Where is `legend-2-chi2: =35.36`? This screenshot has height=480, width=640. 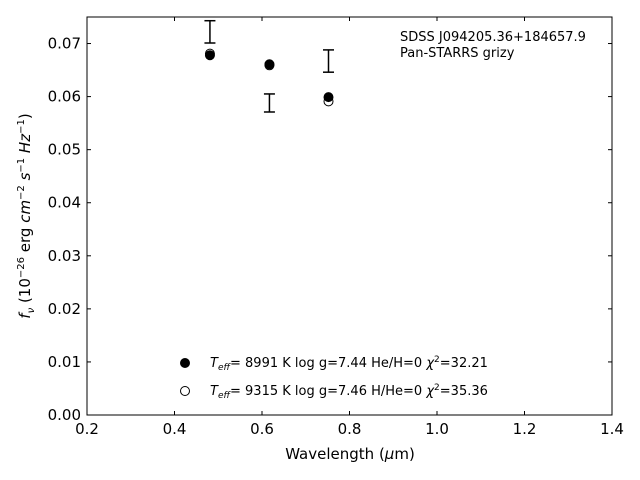
legend-2-chi2: =35.36 is located at coordinates (464, 391).